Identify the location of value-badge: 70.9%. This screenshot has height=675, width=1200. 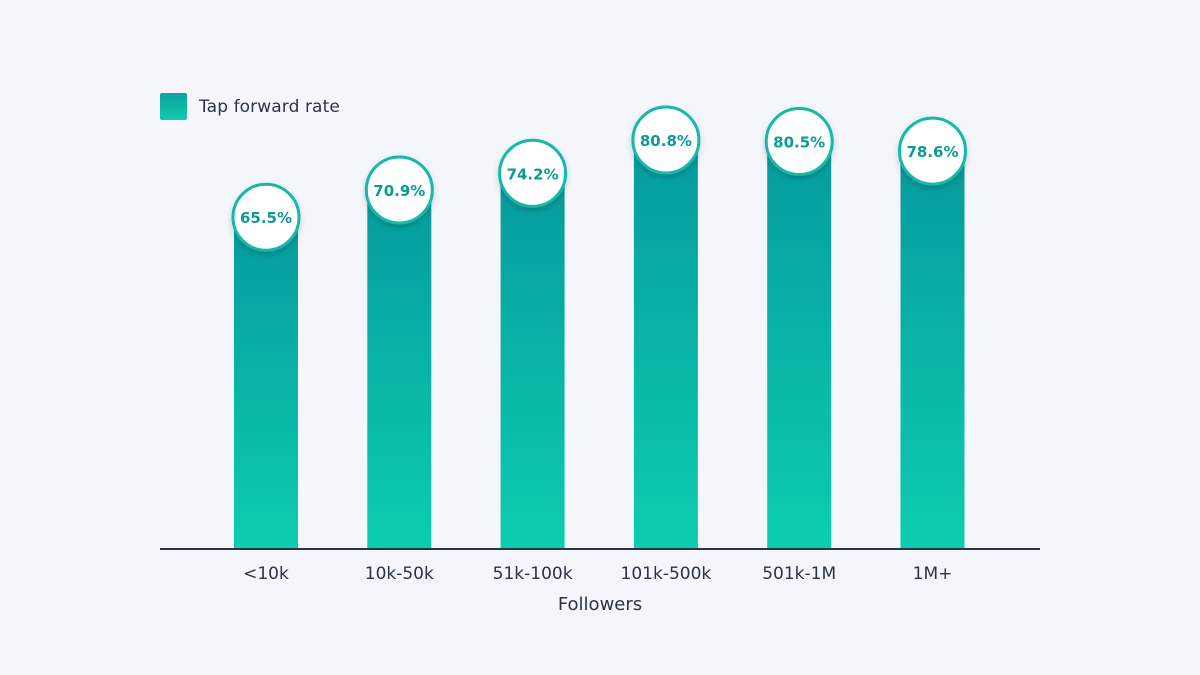
(399, 190).